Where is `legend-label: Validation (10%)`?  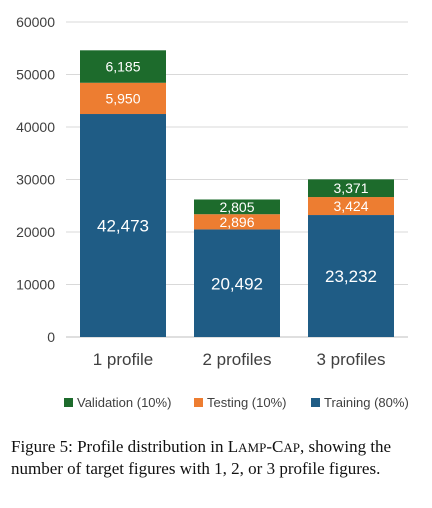 legend-label: Validation (10%) is located at coordinates (124, 402).